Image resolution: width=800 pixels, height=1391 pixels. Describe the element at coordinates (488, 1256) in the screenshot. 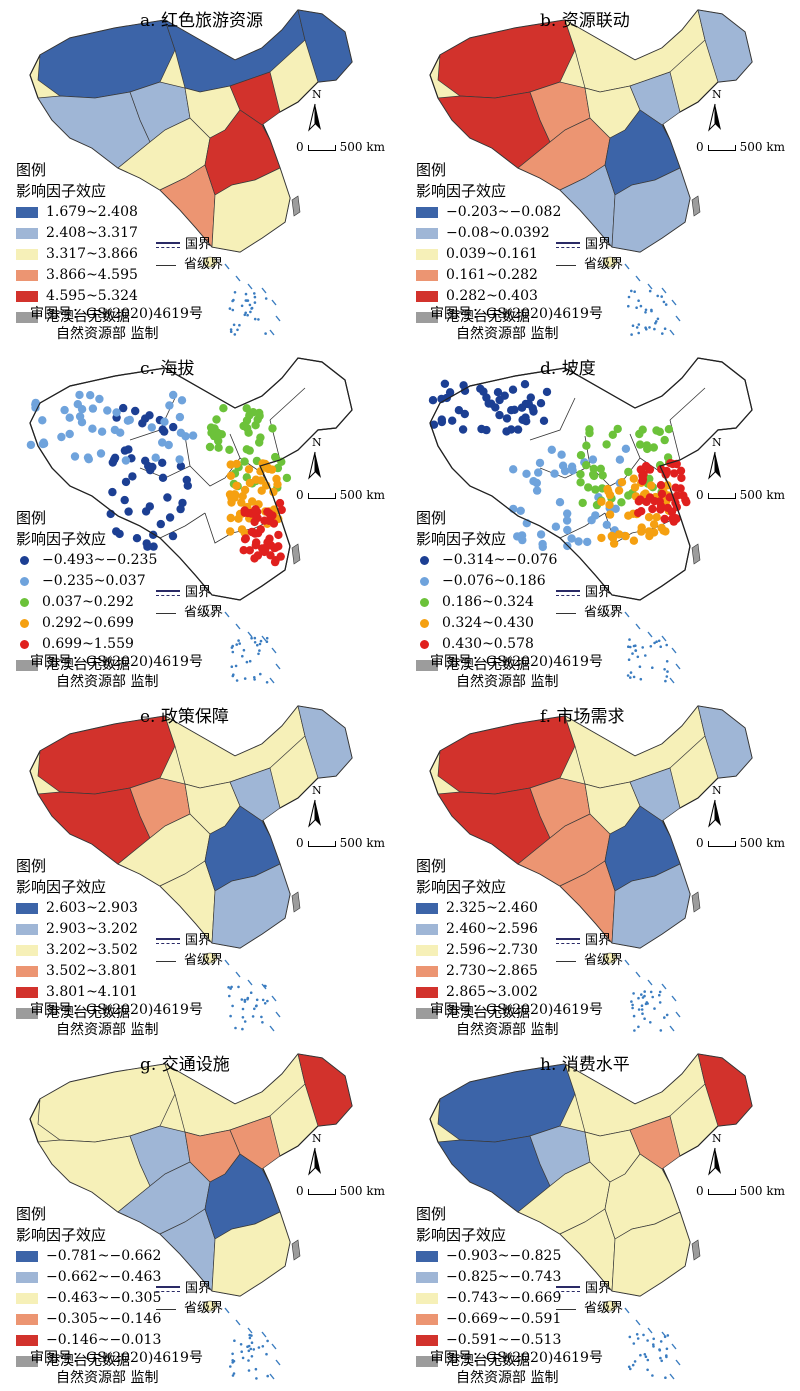

I see `legend-item: −0.903~−0.825` at that location.